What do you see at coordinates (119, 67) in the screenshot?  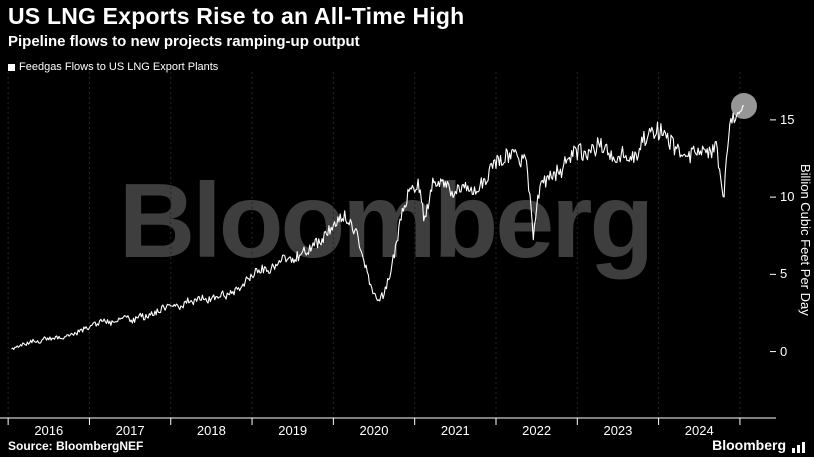 I see `legend-label: Feedgas Flows to US LNG Export Plants` at bounding box center [119, 67].